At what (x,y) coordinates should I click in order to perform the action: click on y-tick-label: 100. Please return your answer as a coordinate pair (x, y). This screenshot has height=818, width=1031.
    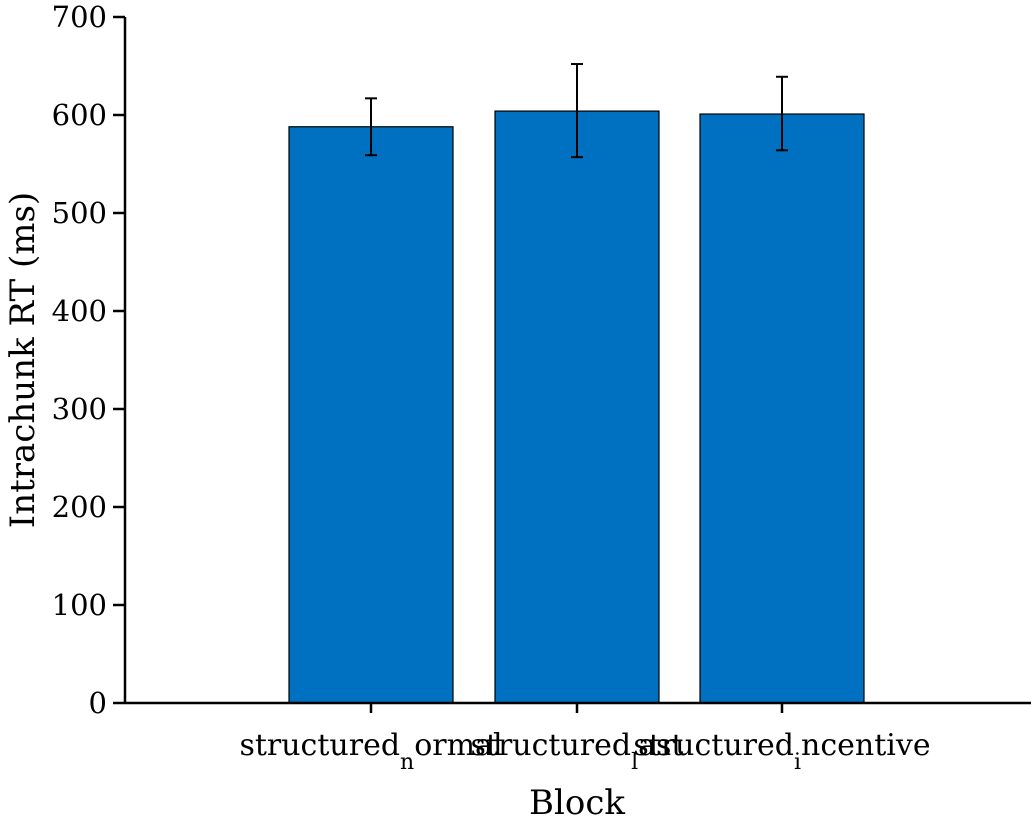
    Looking at the image, I should click on (79, 605).